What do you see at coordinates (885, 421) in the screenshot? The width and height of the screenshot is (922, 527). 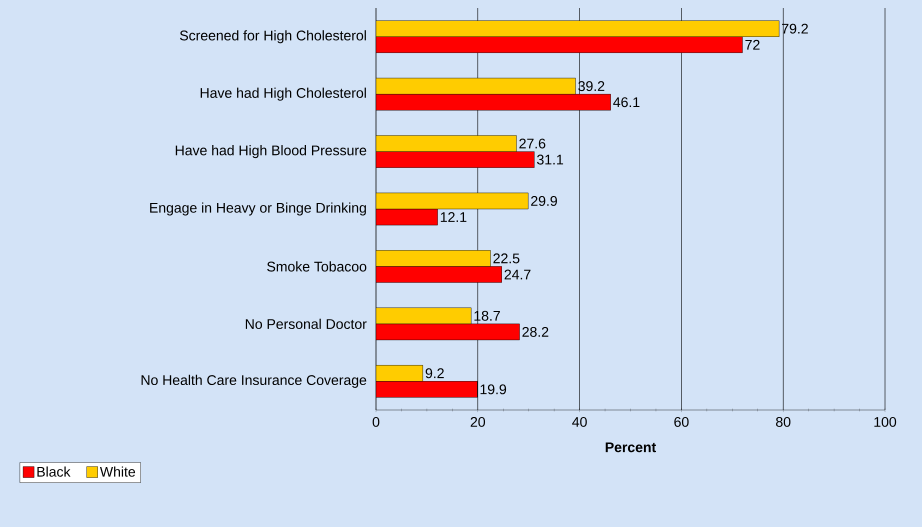 I see `x-tick-label: 100` at bounding box center [885, 421].